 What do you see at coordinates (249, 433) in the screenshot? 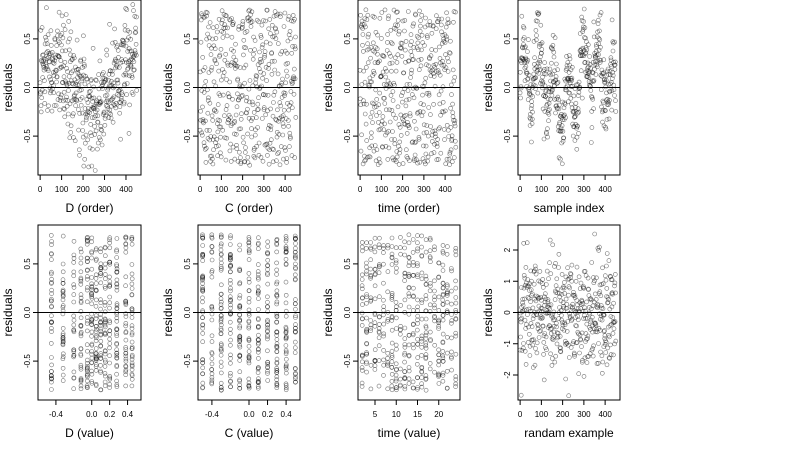
I see `x-axis-title: C (value)` at bounding box center [249, 433].